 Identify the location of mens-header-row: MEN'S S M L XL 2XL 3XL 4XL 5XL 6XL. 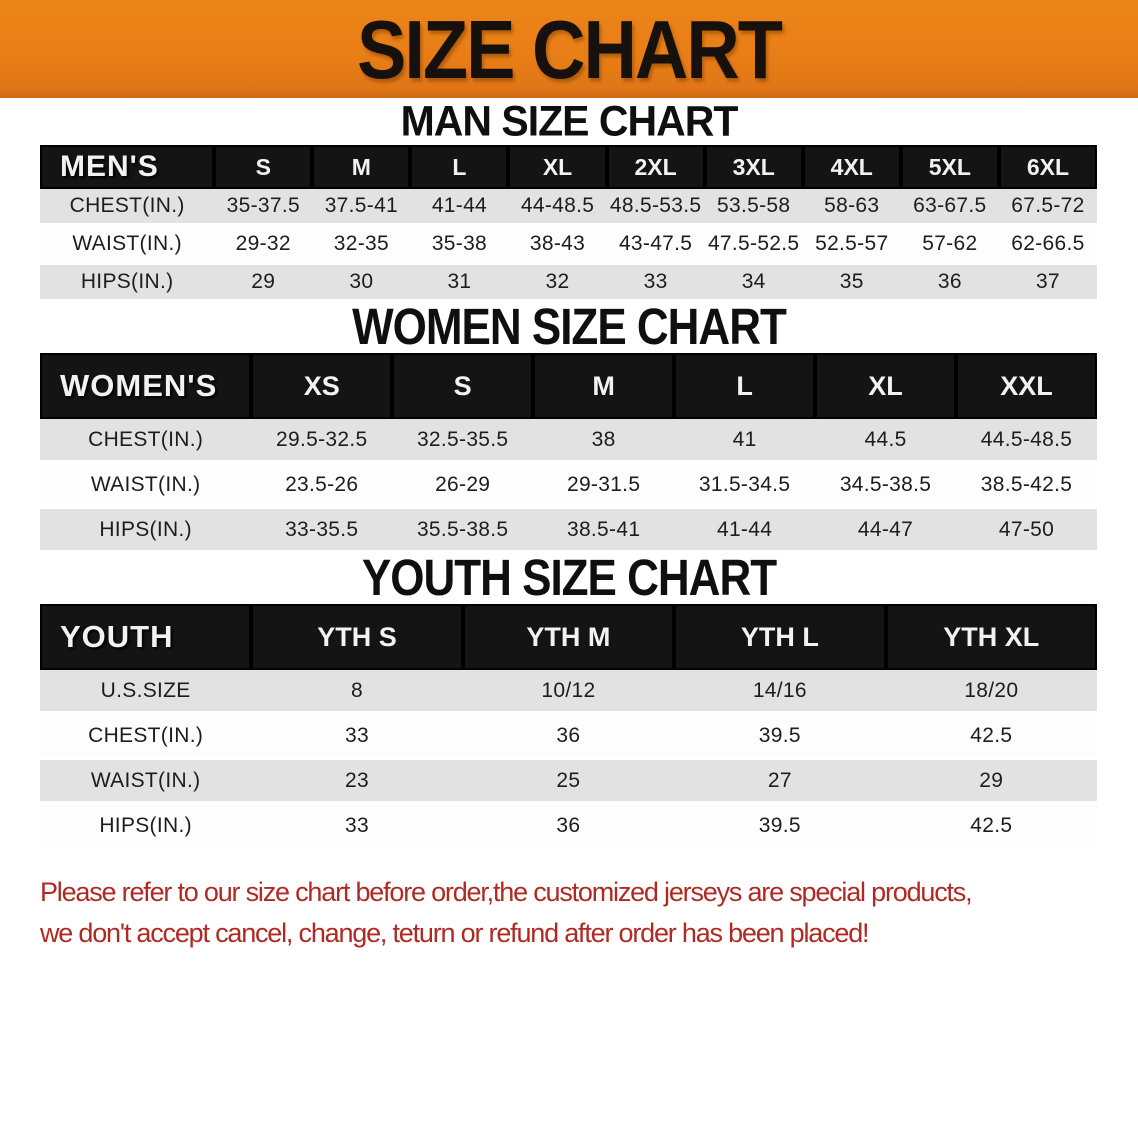
(568, 167).